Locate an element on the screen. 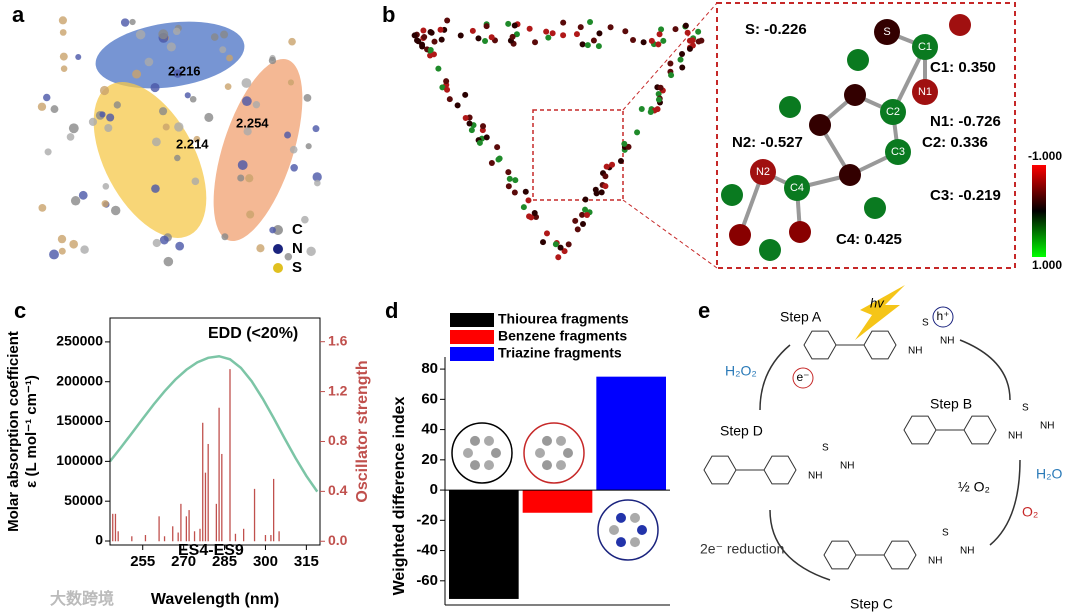  y2-tick-label: 0.0 is located at coordinates (338, 540).